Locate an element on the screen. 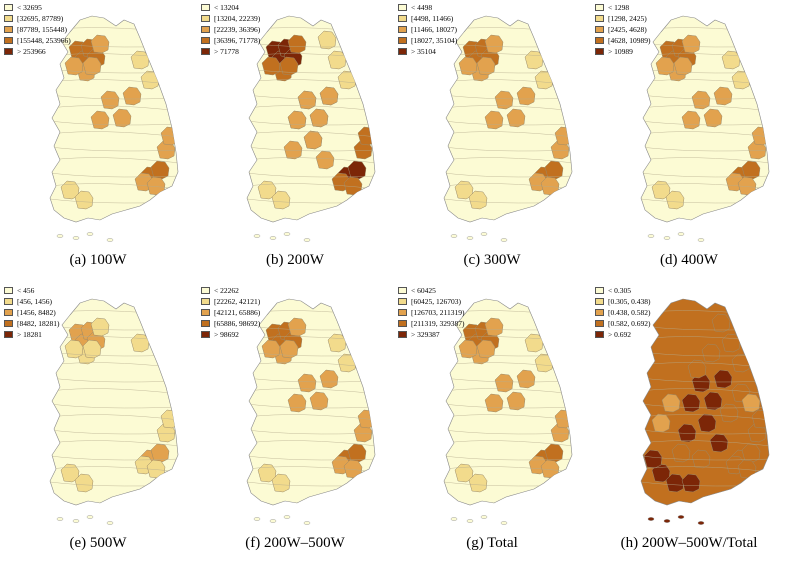 This screenshot has height=566, width=787. legend-label: > 0.692 is located at coordinates (619, 334).